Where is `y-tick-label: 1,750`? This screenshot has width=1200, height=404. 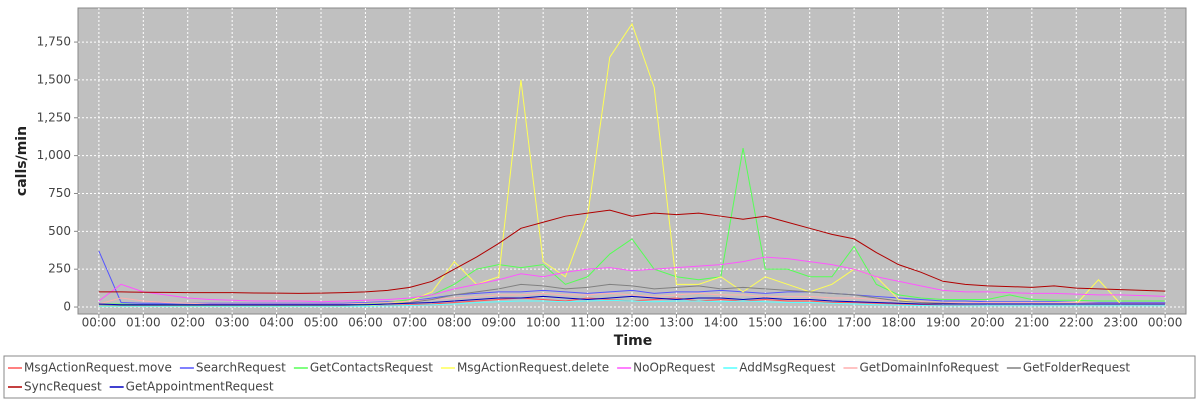
y-tick-label: 1,750 is located at coordinates (54, 42).